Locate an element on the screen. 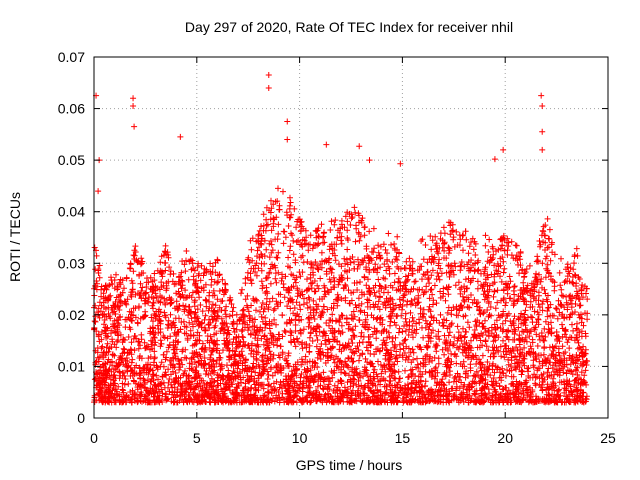  y-tick-label: 0.01 is located at coordinates (71, 366).